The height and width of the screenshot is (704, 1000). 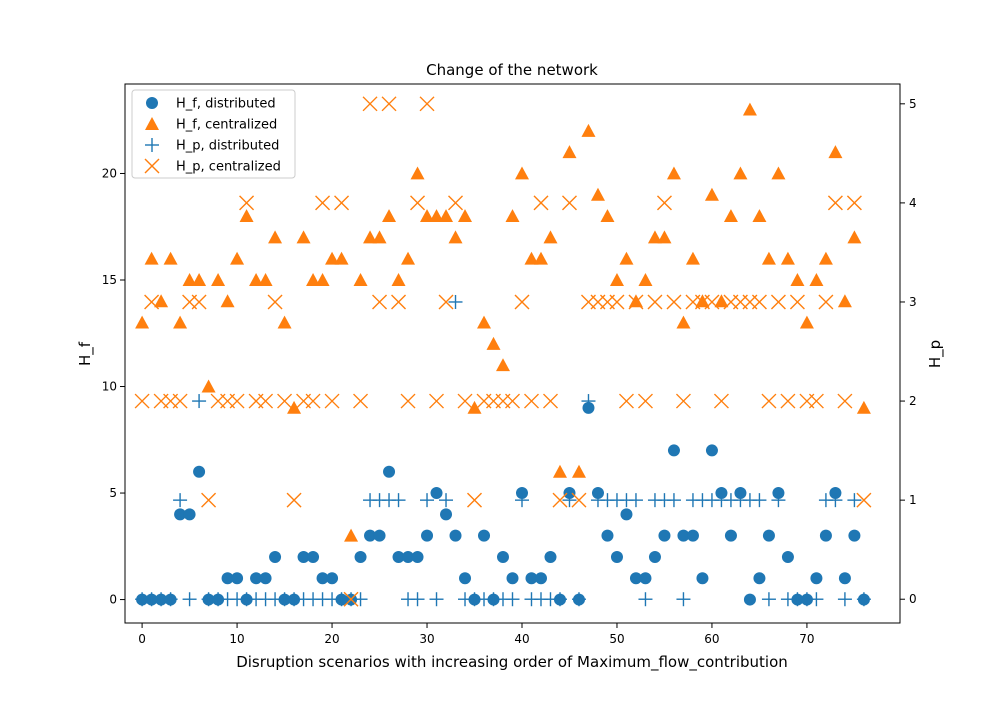 I want to click on x-tick-label: 30, so click(x=426, y=639).